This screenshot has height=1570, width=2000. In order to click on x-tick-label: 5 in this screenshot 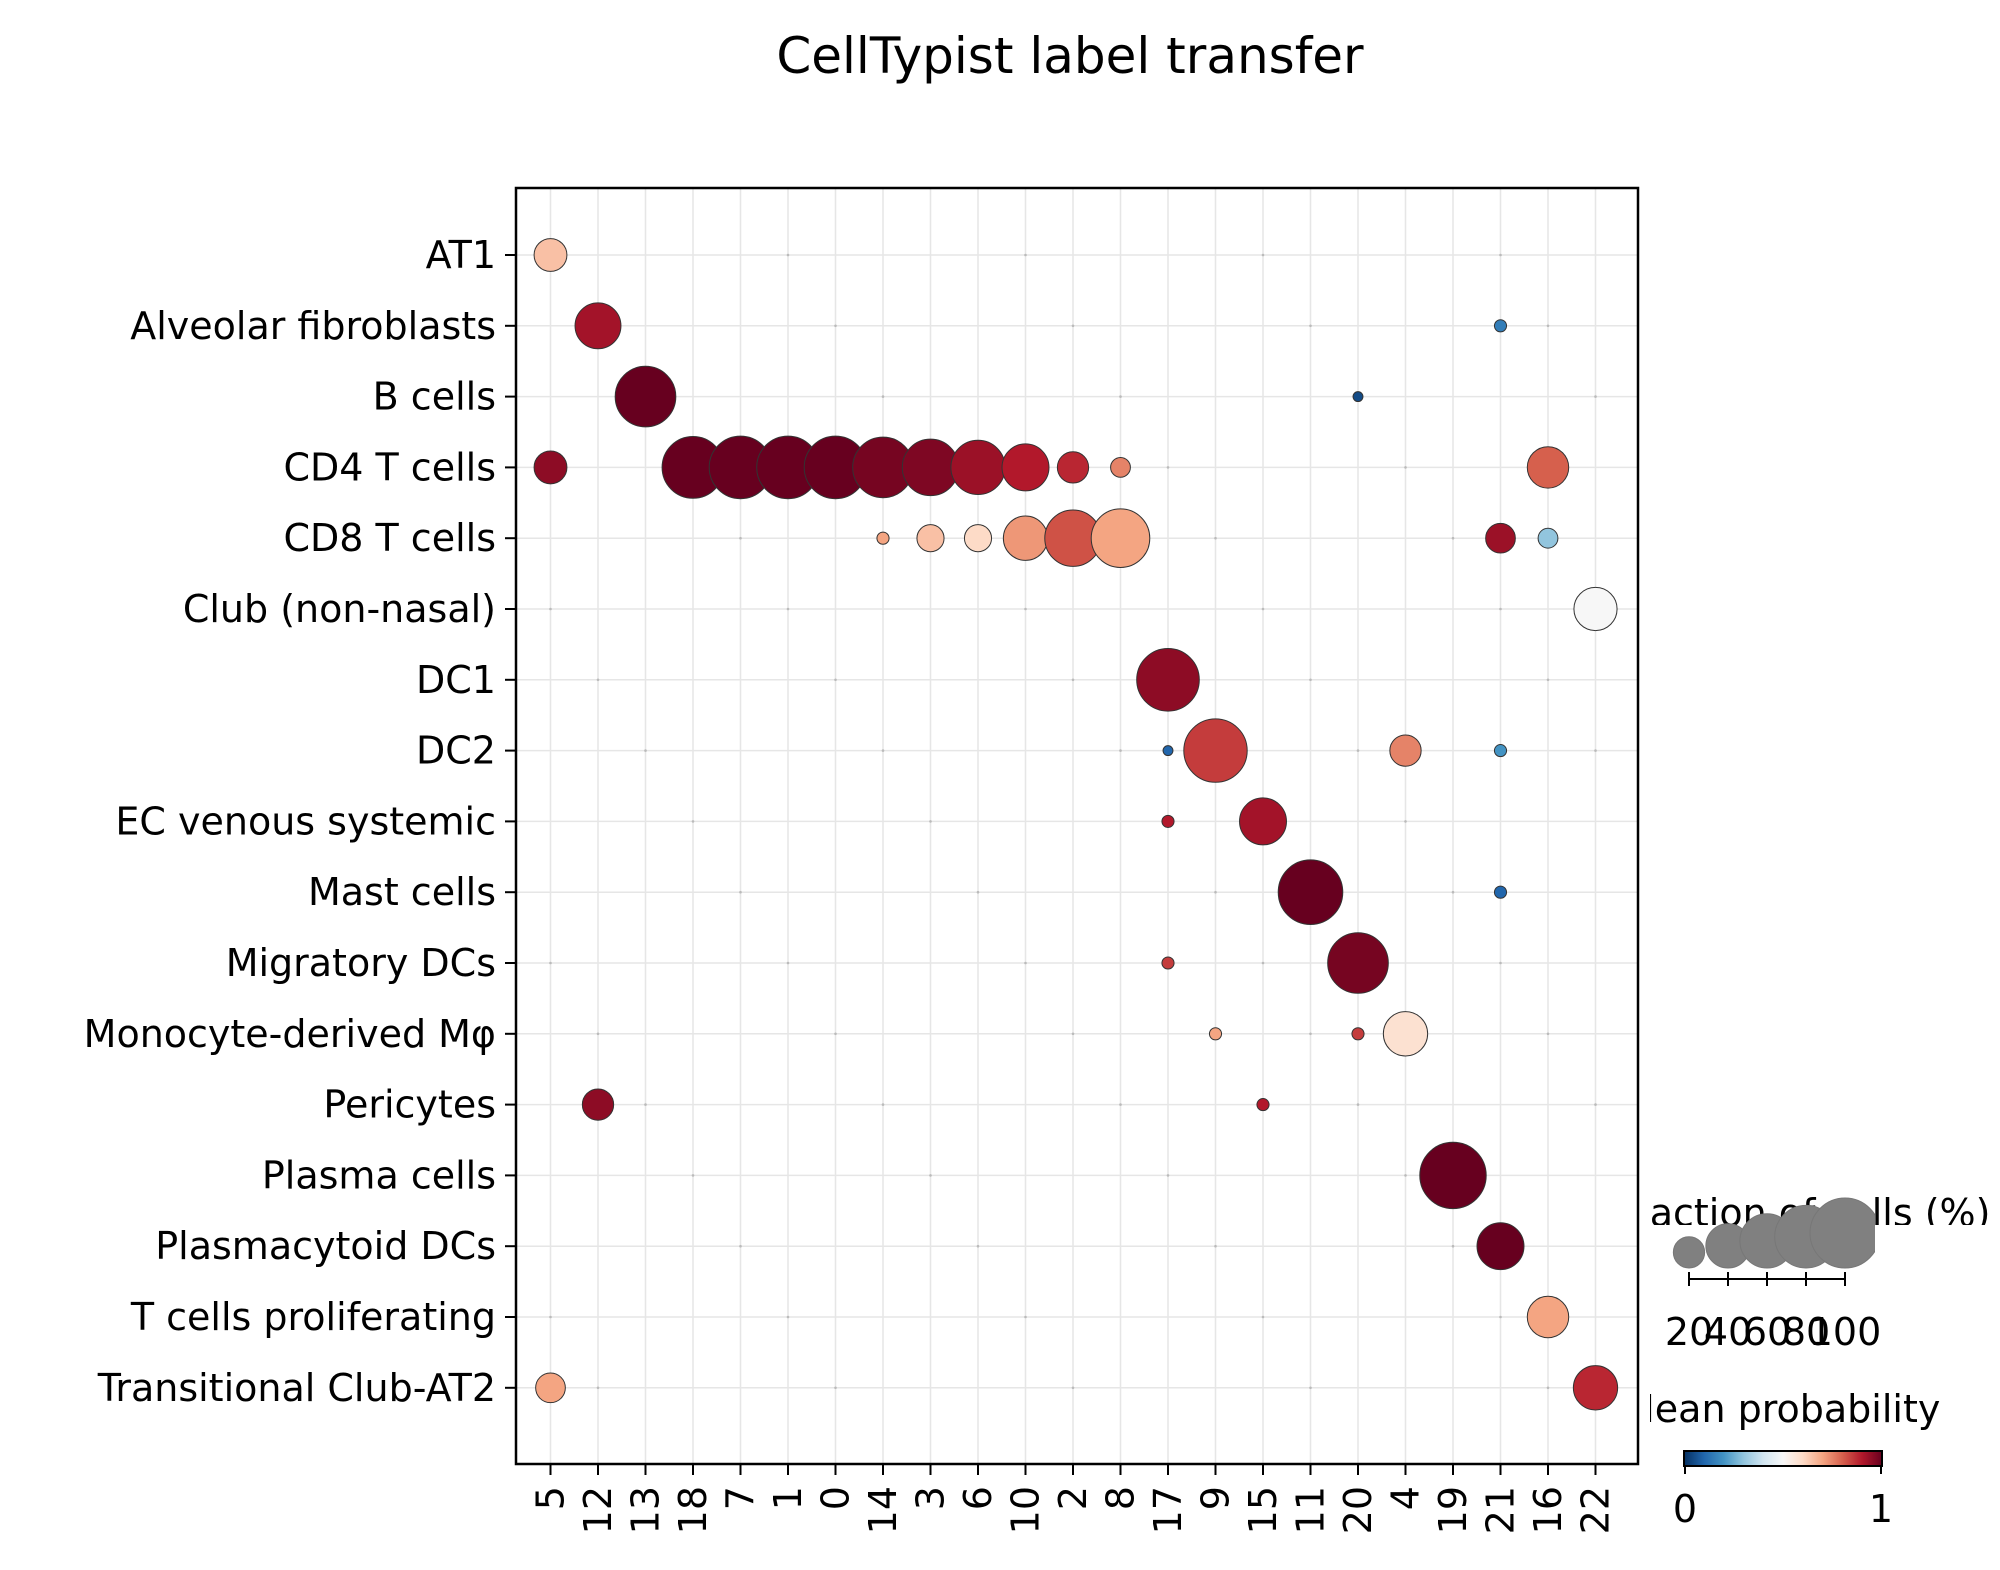, I will do `click(551, 1498)`.